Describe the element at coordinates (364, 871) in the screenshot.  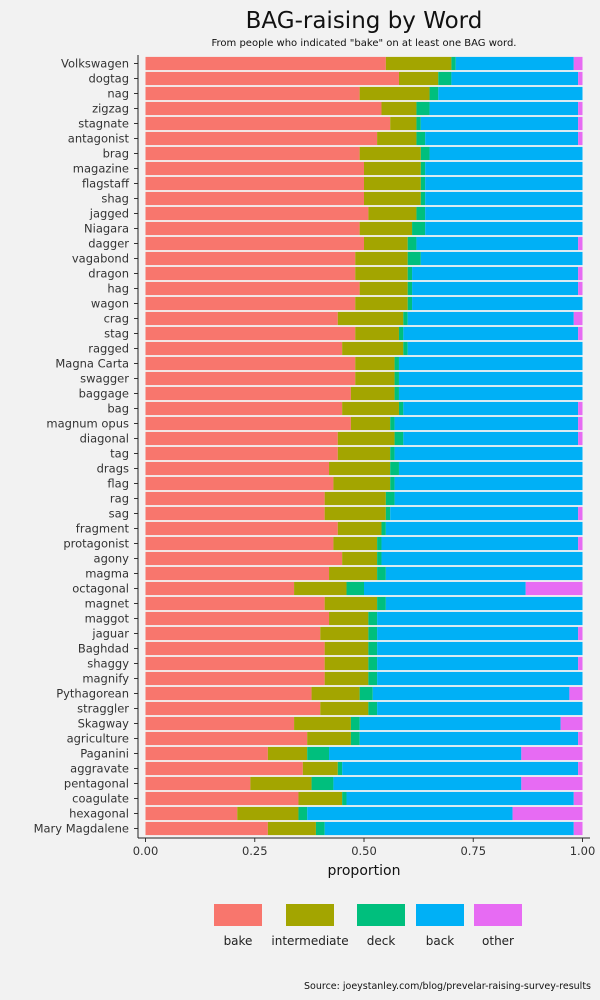
I see `x-axis-label: proportion` at that location.